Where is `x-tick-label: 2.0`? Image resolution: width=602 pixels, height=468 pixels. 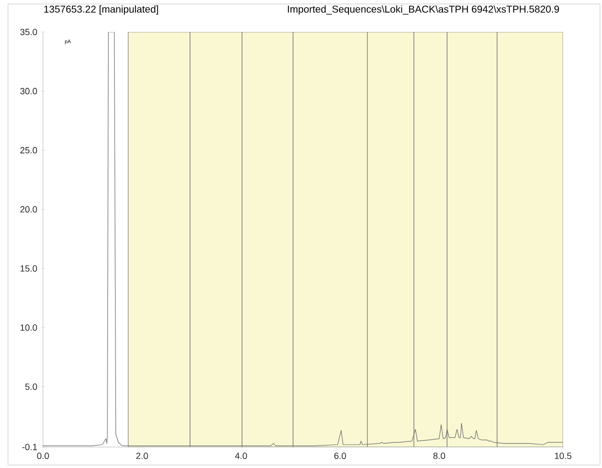 x-tick-label: 2.0 is located at coordinates (142, 455).